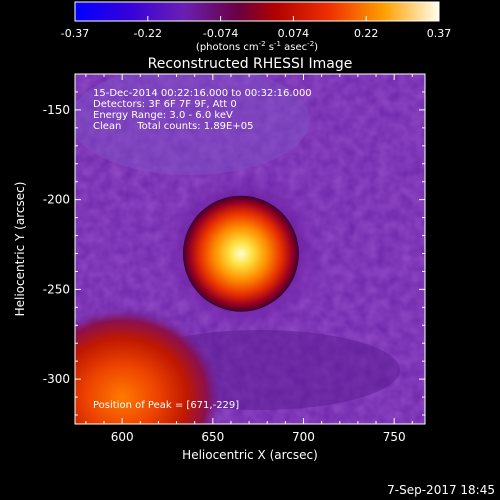  I want to click on x-tick-label: 750, so click(394, 437).